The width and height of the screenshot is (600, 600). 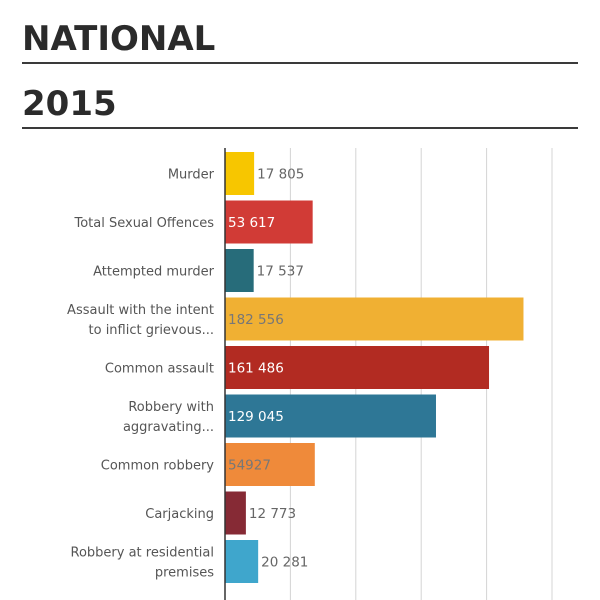 I want to click on category-label-line: Murder, so click(x=191, y=175).